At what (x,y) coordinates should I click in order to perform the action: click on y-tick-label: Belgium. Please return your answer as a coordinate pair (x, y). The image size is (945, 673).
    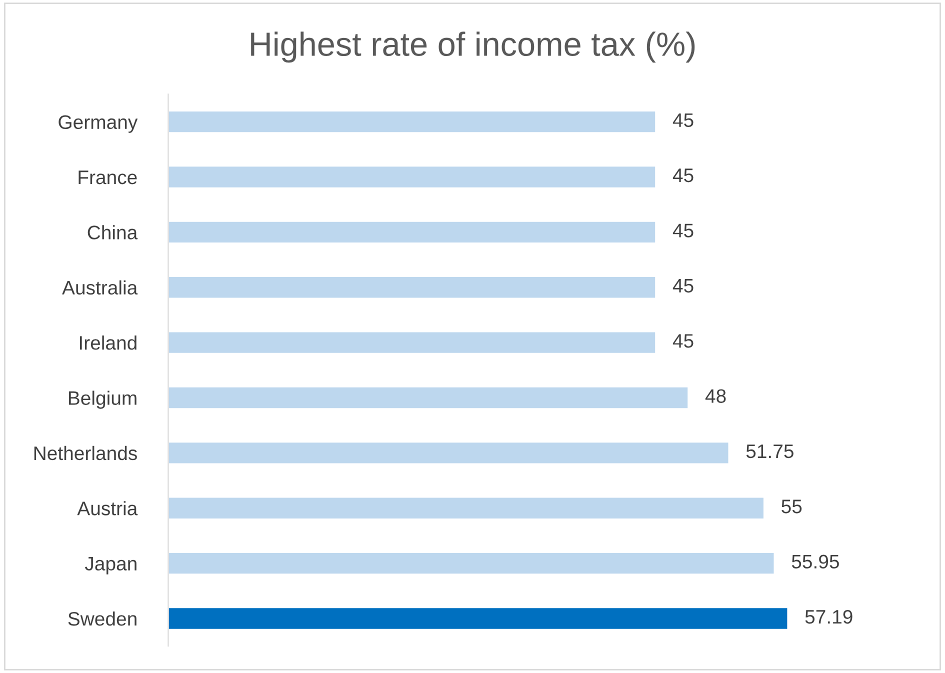
    Looking at the image, I should click on (102, 399).